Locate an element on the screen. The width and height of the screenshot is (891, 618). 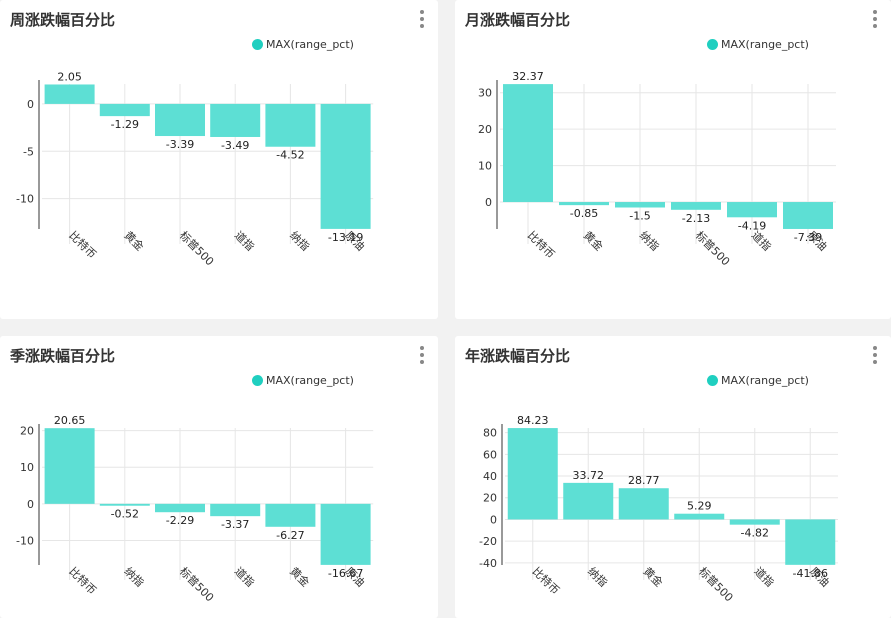
data-label: -41.86 is located at coordinates (810, 573).